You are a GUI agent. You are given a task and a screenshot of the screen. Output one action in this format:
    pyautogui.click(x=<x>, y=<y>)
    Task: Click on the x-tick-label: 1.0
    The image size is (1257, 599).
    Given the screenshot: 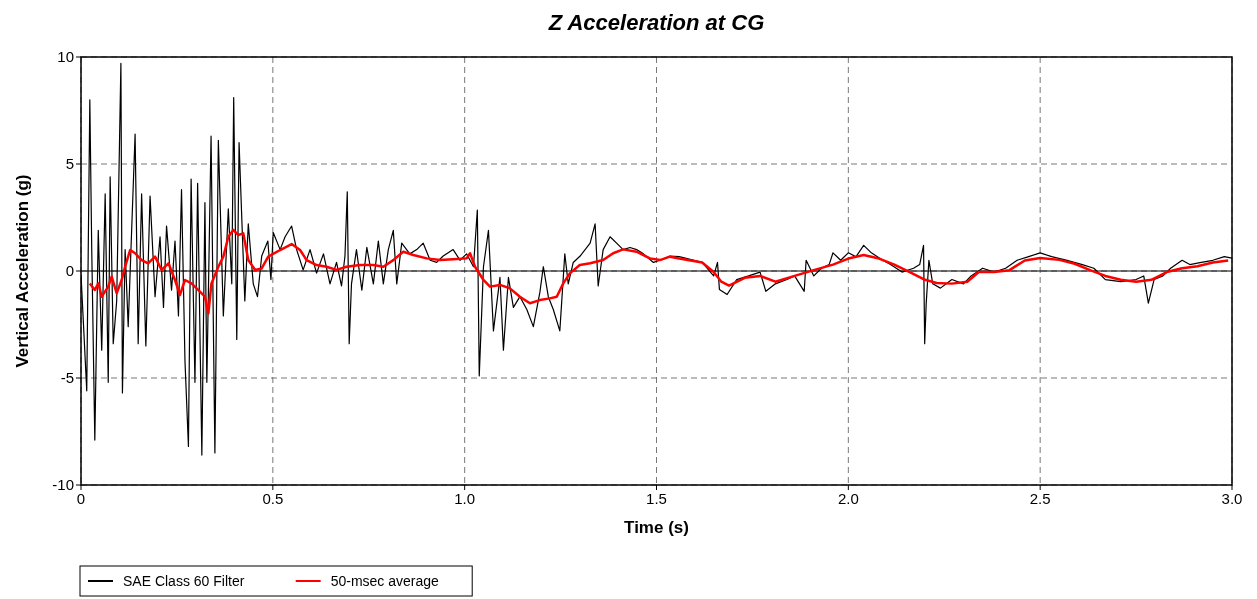 What is the action you would take?
    pyautogui.click(x=465, y=498)
    